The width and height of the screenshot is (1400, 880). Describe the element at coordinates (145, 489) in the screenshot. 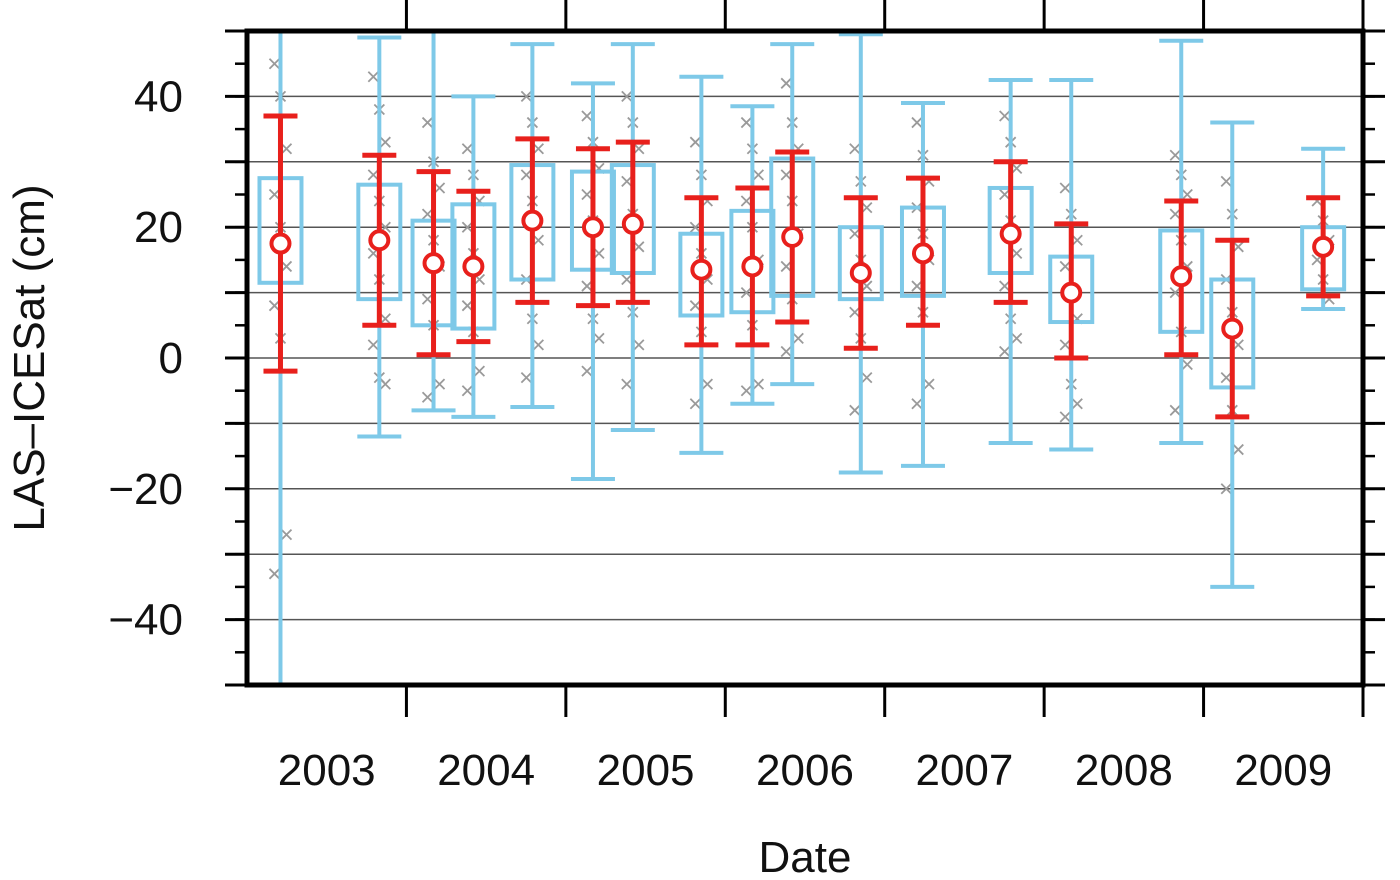

I see `y-tick-label: −20` at that location.